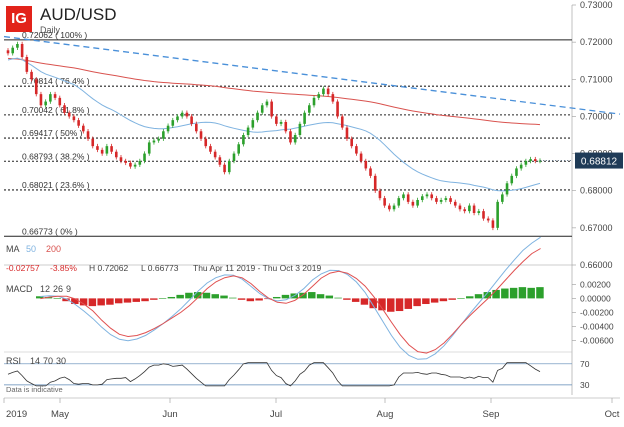 The image size is (624, 427). What do you see at coordinates (596, 191) in the screenshot?
I see `price-tick-label: 0.68000` at bounding box center [596, 191].